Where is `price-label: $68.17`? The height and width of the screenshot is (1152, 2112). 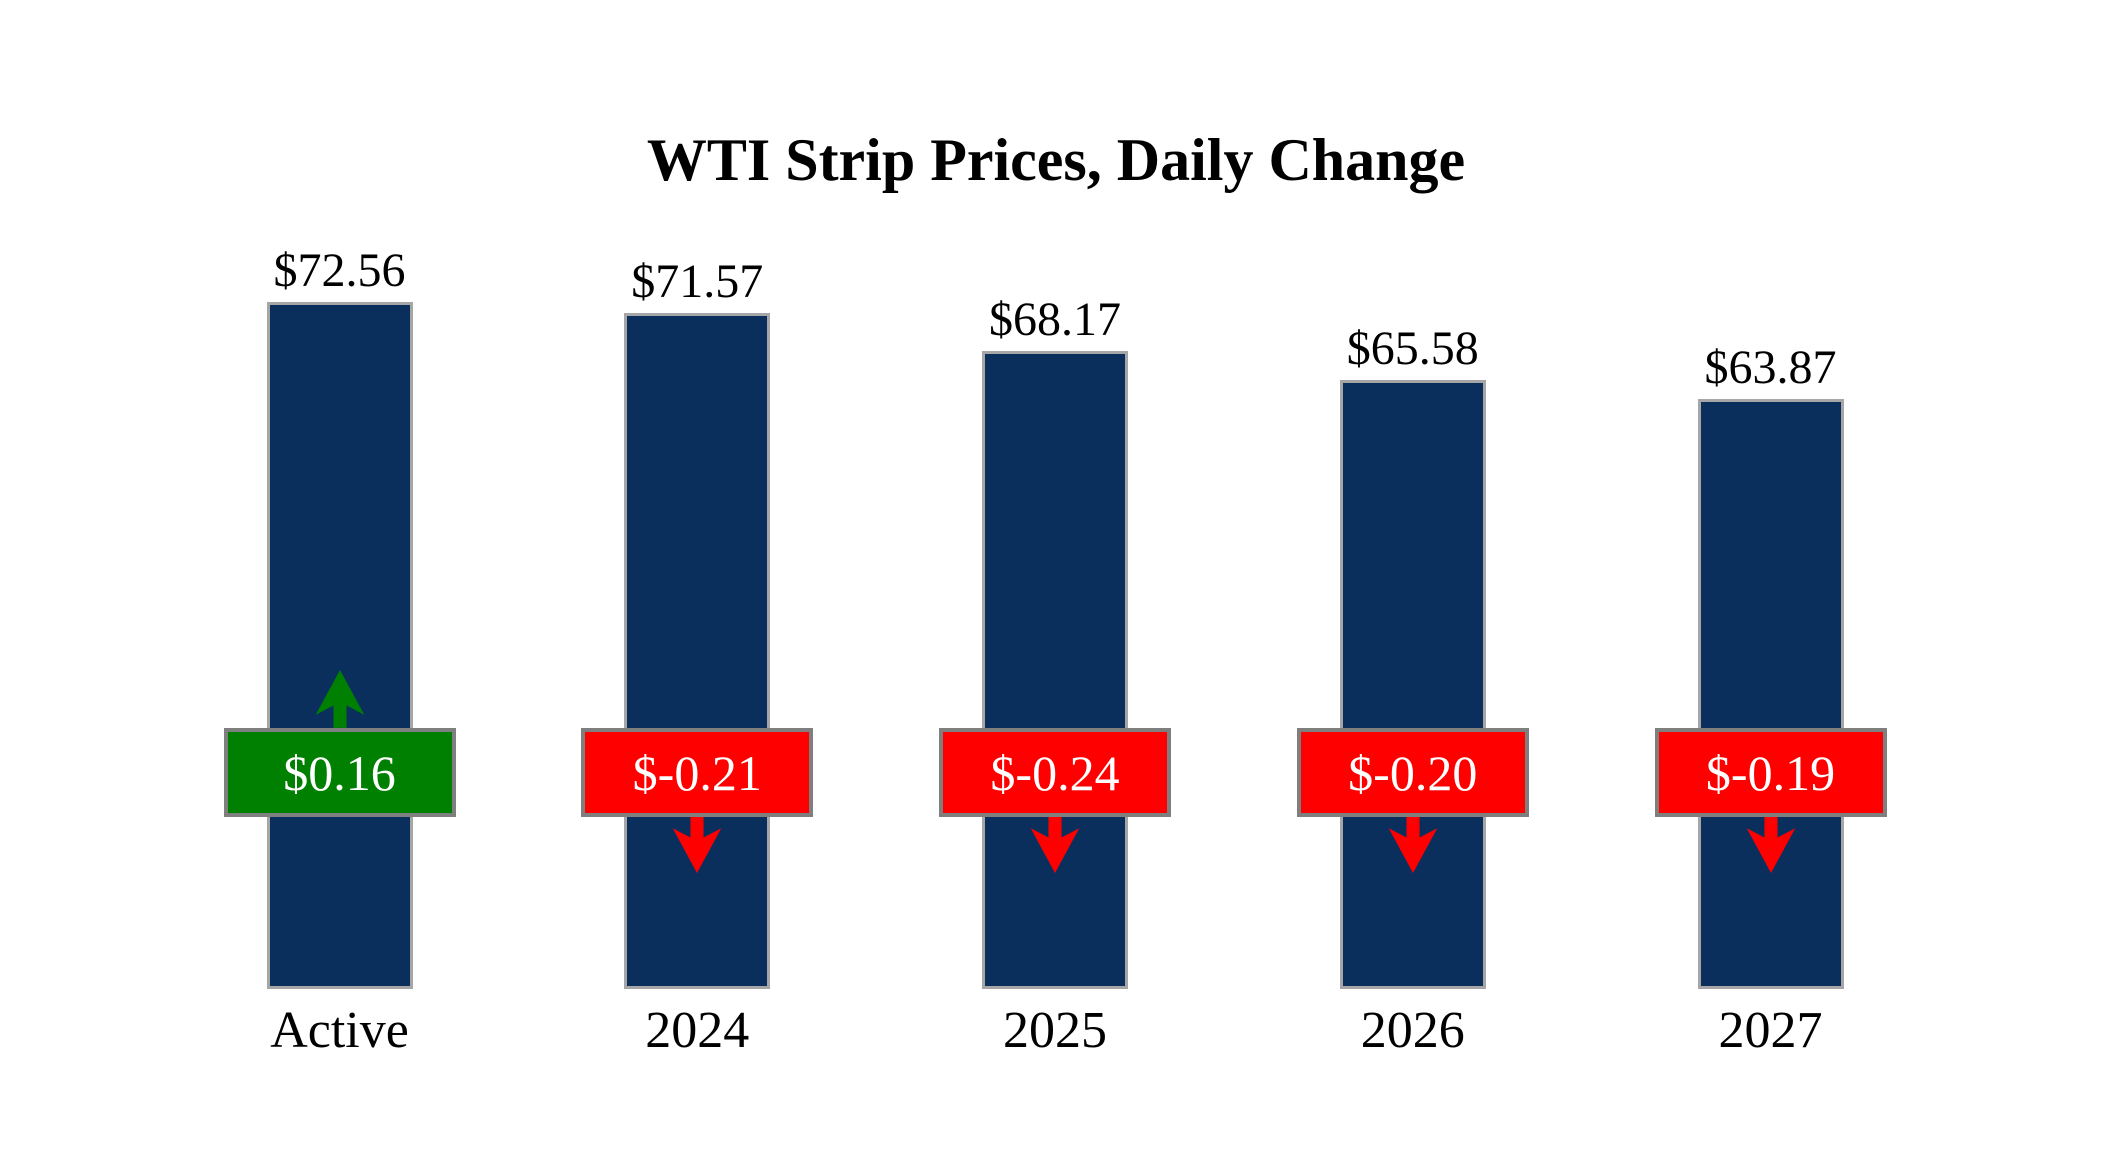
price-label: $68.17 is located at coordinates (1055, 319).